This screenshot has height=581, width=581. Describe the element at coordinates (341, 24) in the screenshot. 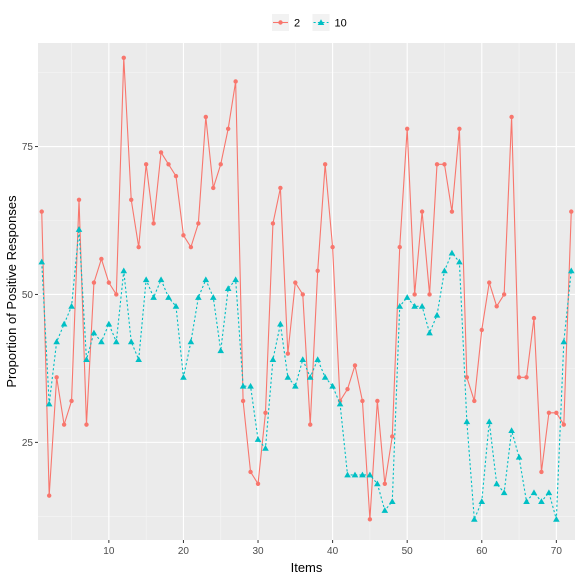

I see `legend-label: 10` at that location.